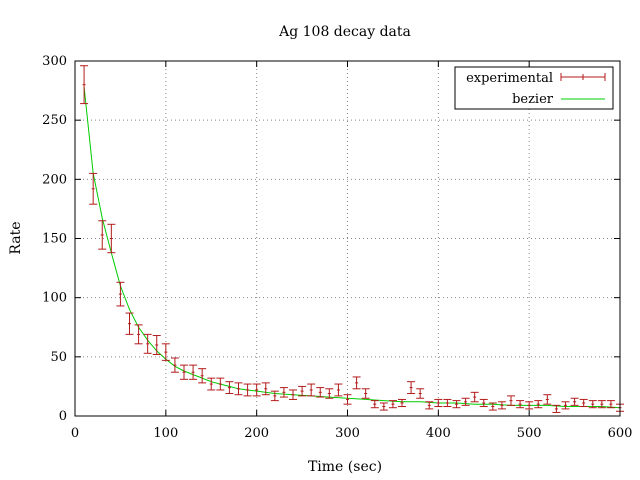  Describe the element at coordinates (54, 179) in the screenshot. I see `y-tick-label: 200` at that location.